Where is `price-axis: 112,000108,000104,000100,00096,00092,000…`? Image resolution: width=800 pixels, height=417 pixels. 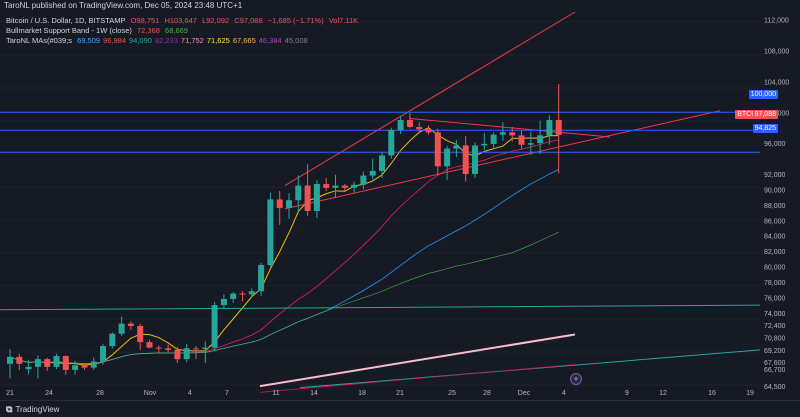 price-axis: 112,000108,000104,000100,00096,00092,000… is located at coordinates (780, 206).